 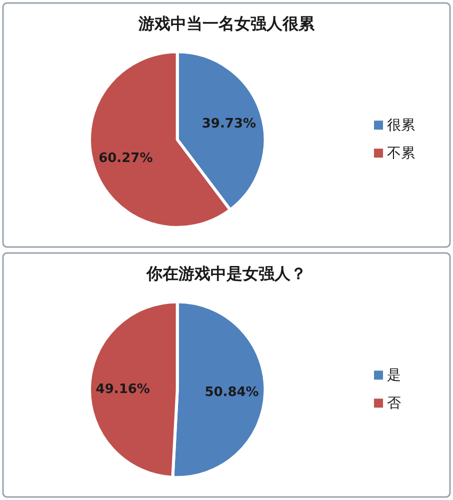 I want to click on title: 你在游戏中是女强人？, so click(x=226, y=273).